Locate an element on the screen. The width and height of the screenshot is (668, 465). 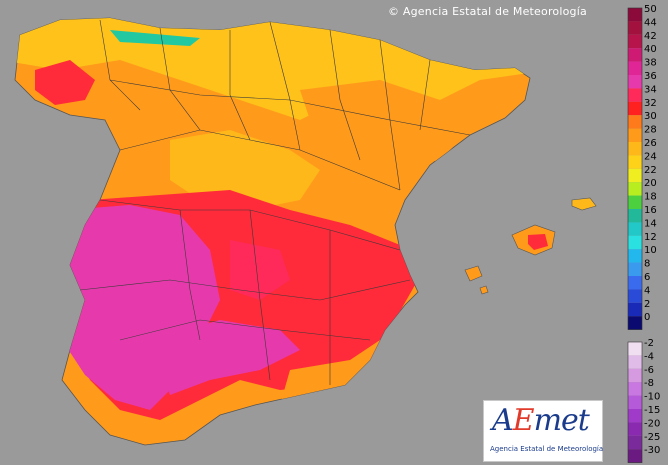
cold-scale-label: -25 is located at coordinates (652, 437).